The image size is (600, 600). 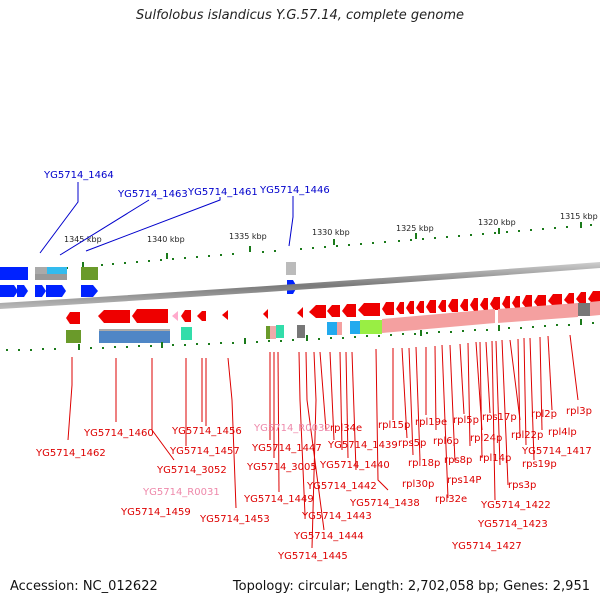 I want to click on outer-scale-major-ticks, so click(x=332, y=245).